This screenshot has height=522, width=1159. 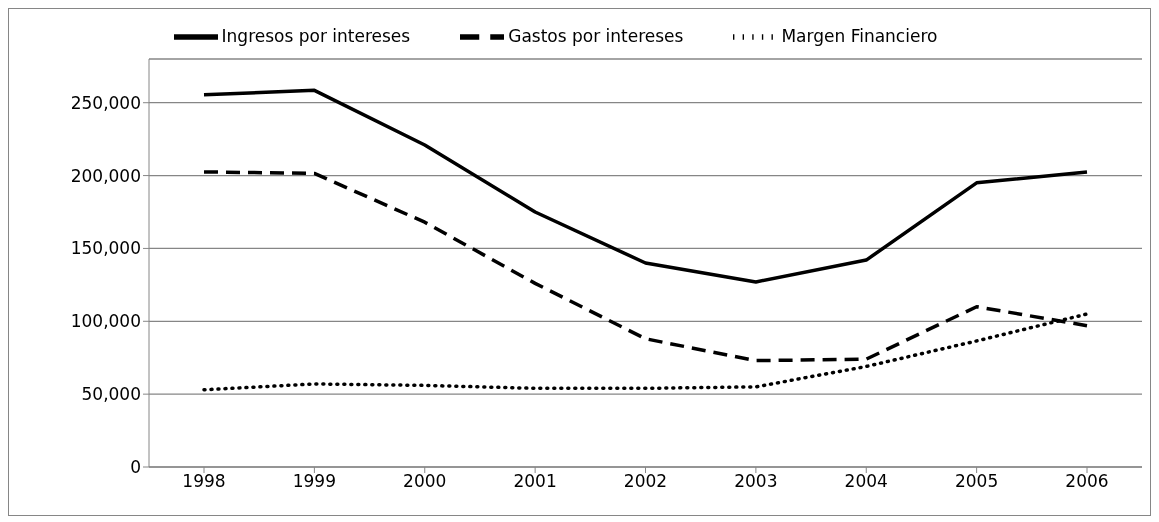 I want to click on legend-label: Gastos por intereses, so click(x=596, y=36).